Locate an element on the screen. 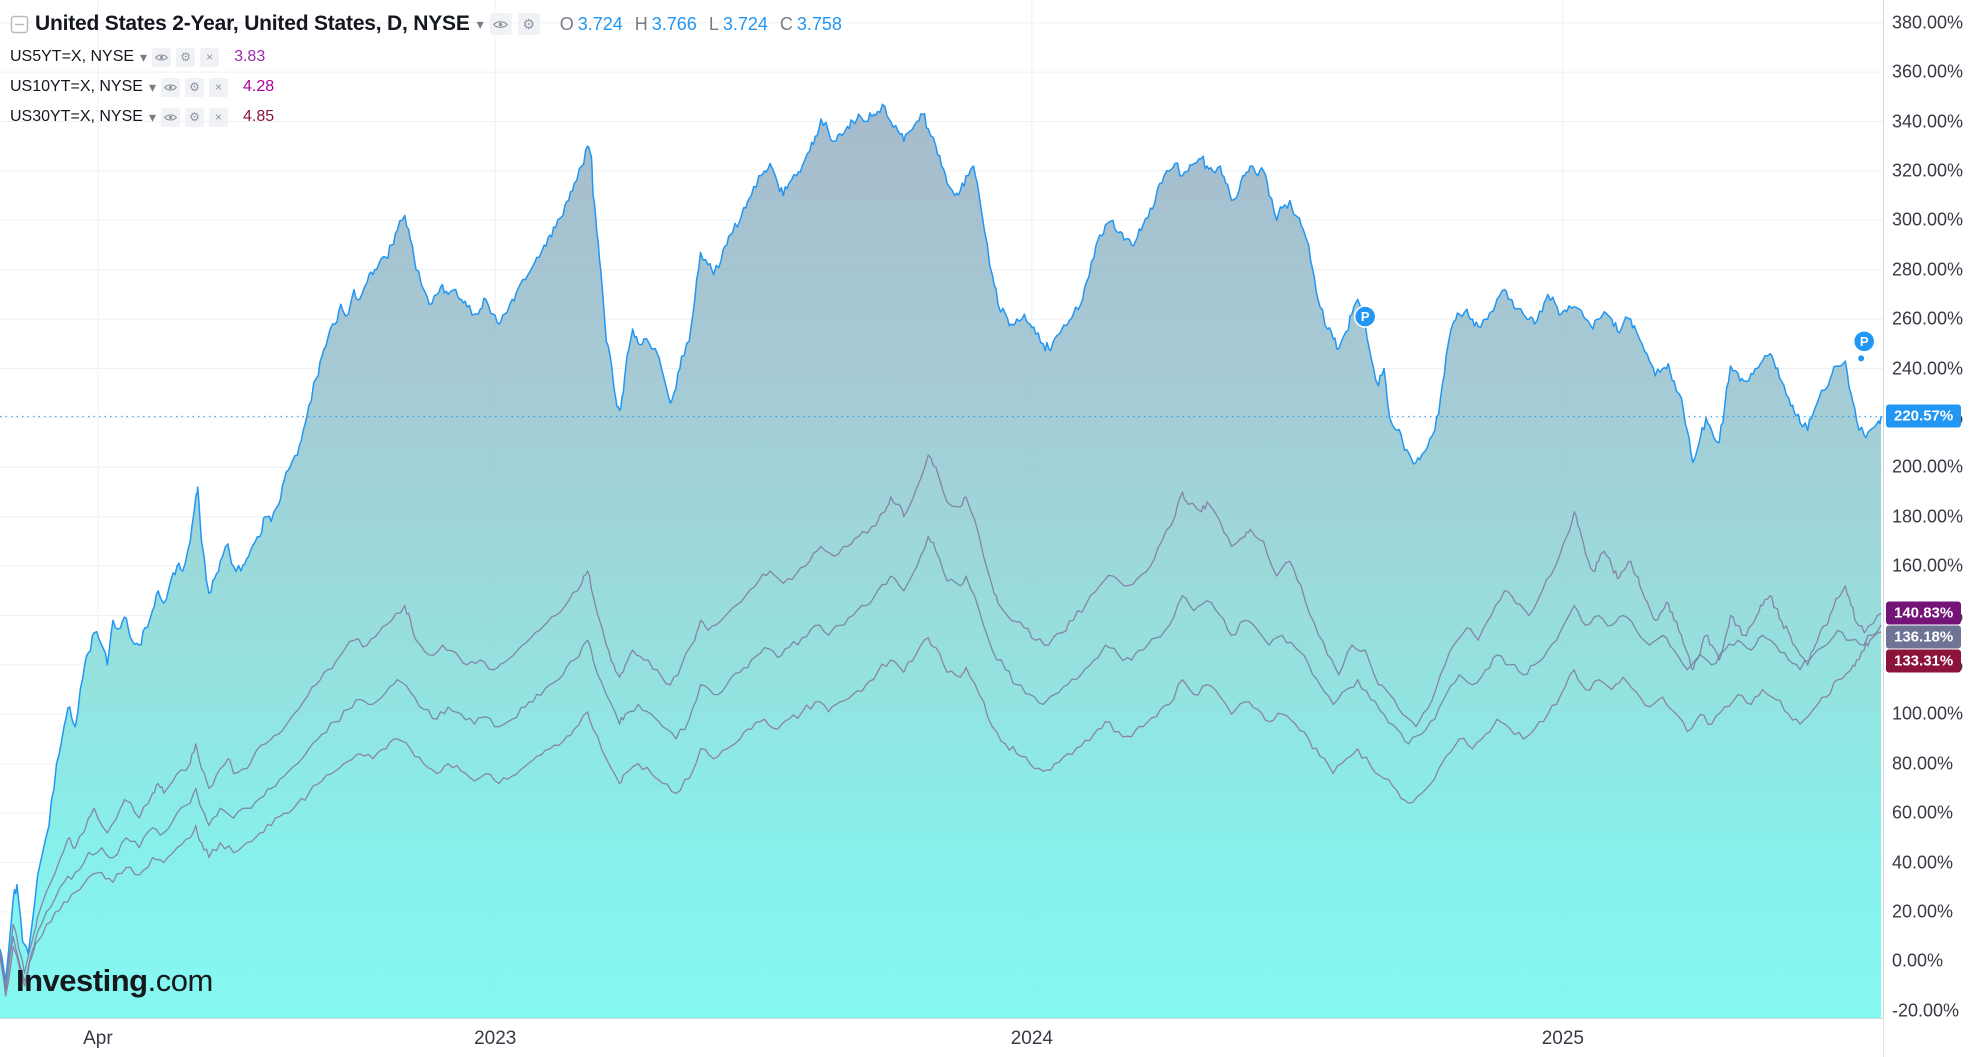 This screenshot has height=1057, width=1981. x-axis-tick: 2023 is located at coordinates (495, 1038).